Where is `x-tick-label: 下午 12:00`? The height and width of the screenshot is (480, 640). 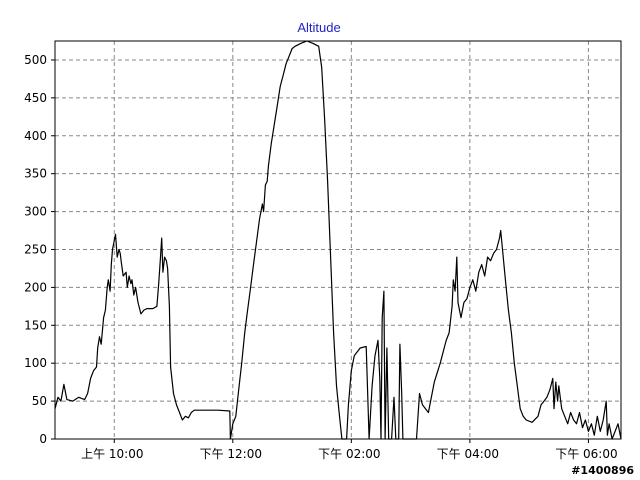 x-tick-label: 下午 12:00 is located at coordinates (231, 454).